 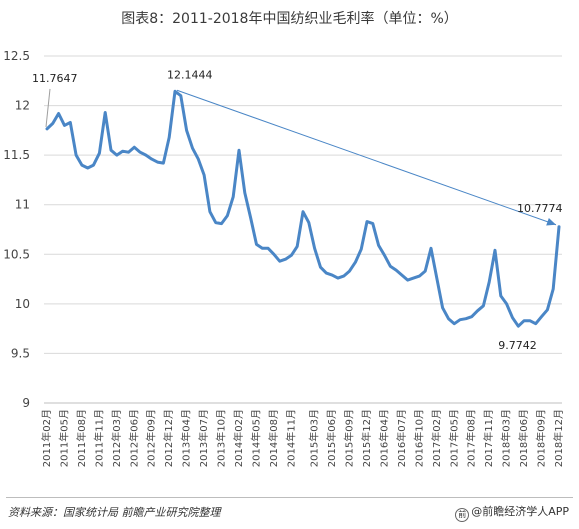 What do you see at coordinates (349, 438) in the screenshot?
I see `x-tick-label: 2015年09月` at bounding box center [349, 438].